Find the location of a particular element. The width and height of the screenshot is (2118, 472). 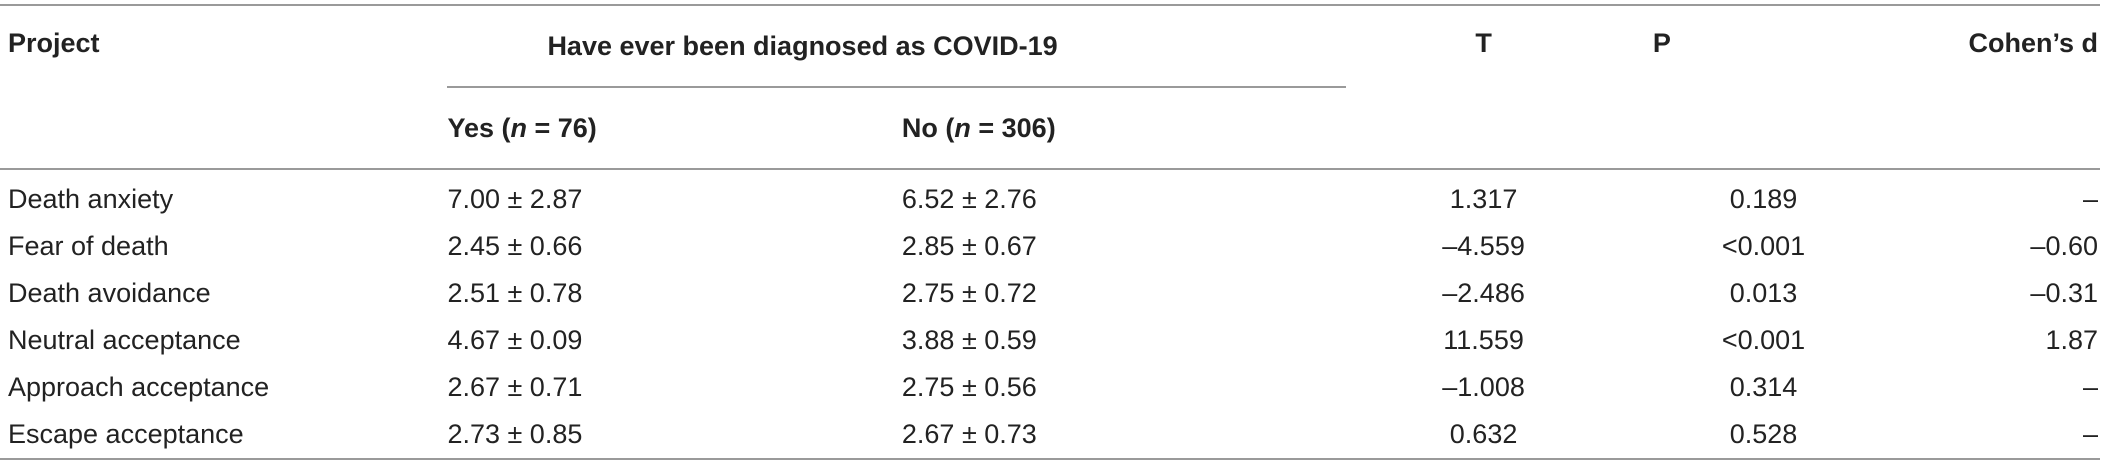

cell-yes: 2.51 ± 0.78 is located at coordinates (515, 293).